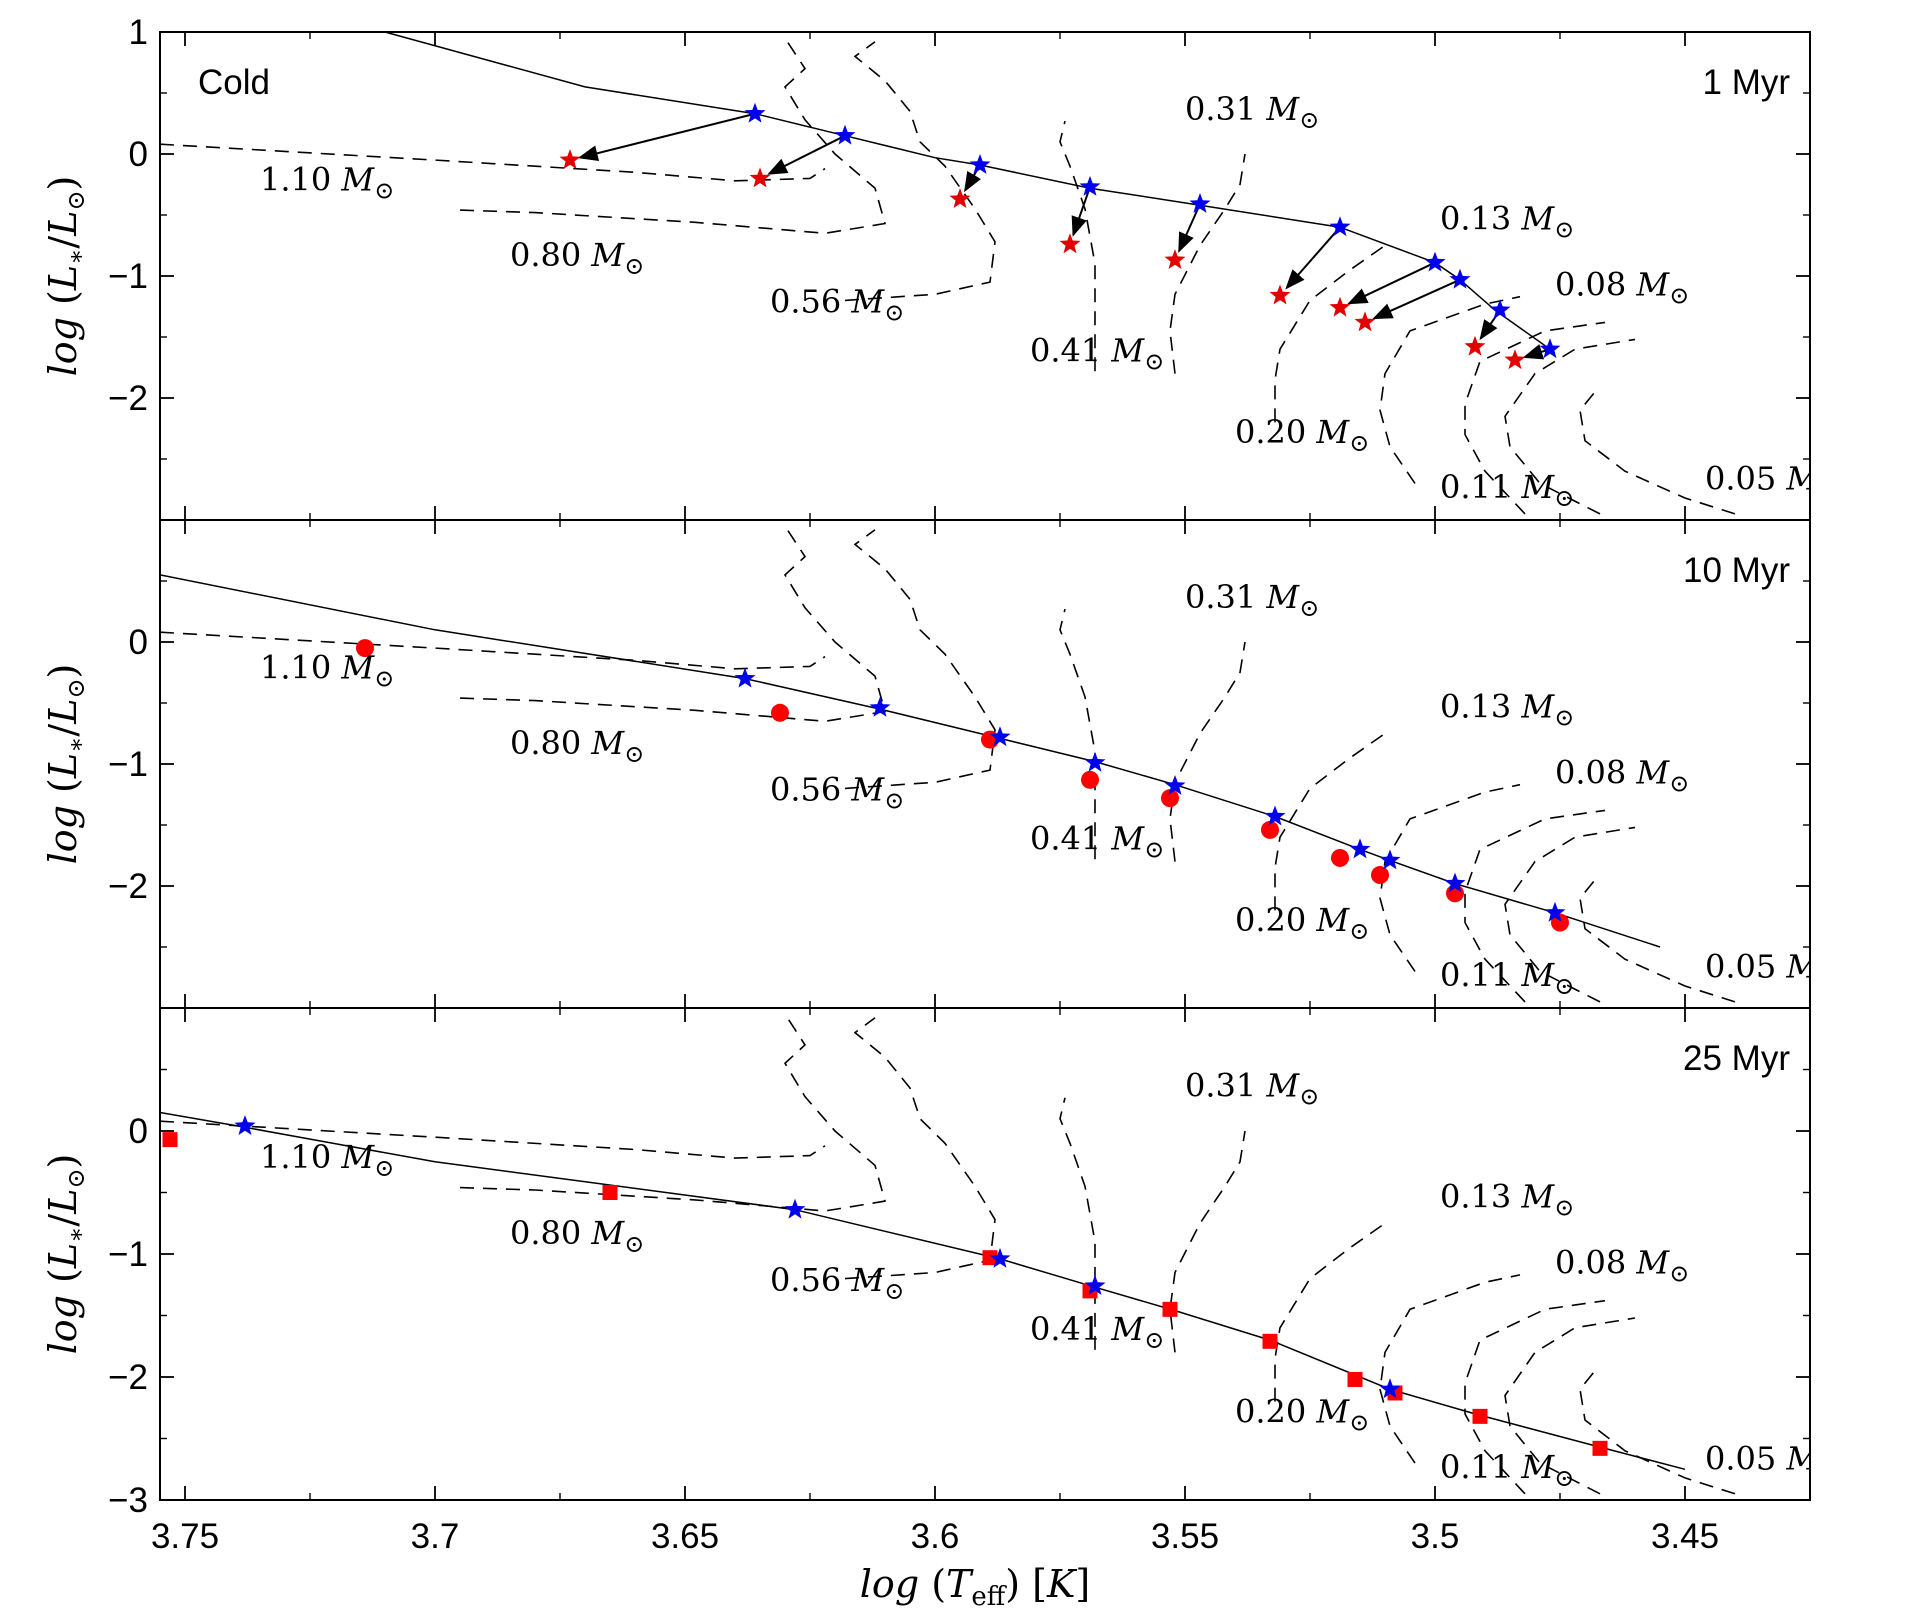 This screenshot has width=1920, height=1608. I want to click on x-axis-title-eff: eff, so click(989, 1595).